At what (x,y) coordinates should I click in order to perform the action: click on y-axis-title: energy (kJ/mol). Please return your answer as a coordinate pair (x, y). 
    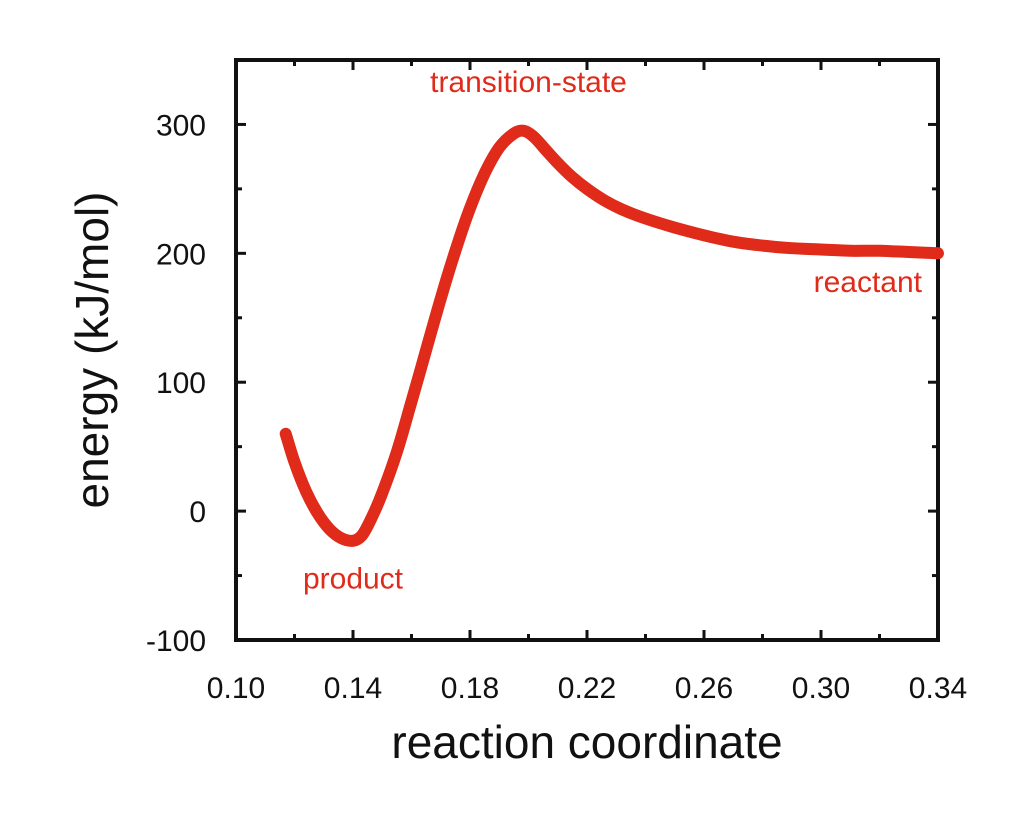
    Looking at the image, I should click on (92, 350).